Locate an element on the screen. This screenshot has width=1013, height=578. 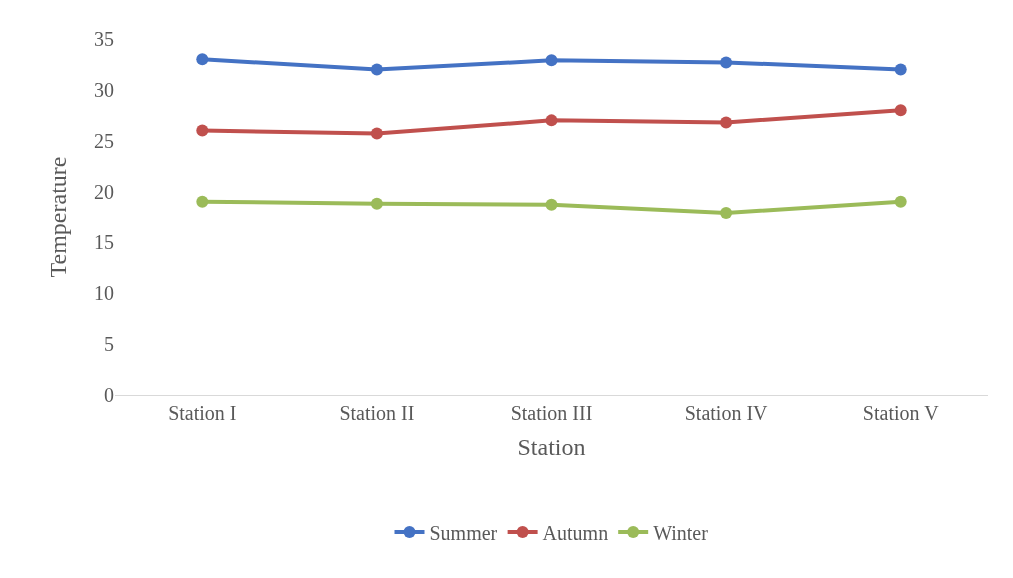
y-axis-title: Temperature is located at coordinates (58, 217).